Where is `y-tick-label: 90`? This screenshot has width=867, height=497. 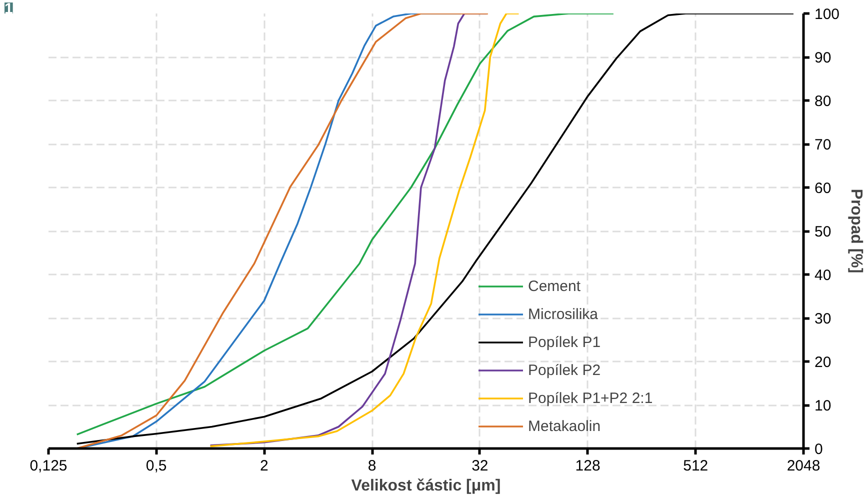
y-tick-label: 90 is located at coordinates (823, 58).